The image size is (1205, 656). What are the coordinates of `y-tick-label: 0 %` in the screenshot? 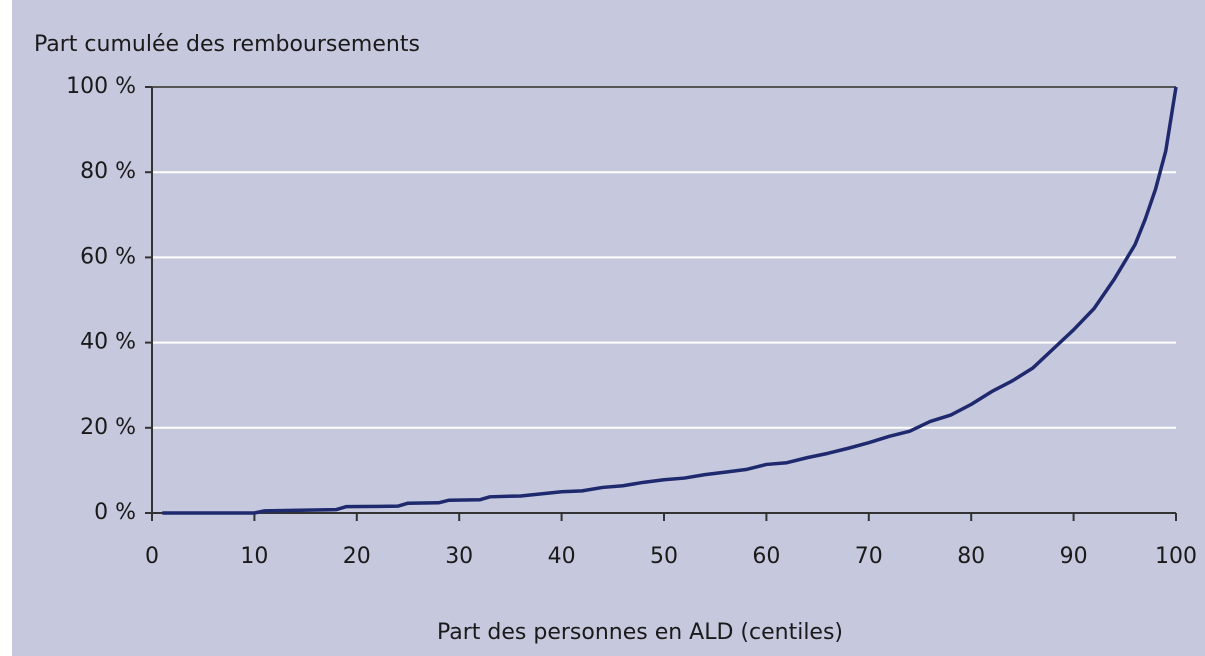 It's located at (115, 512).